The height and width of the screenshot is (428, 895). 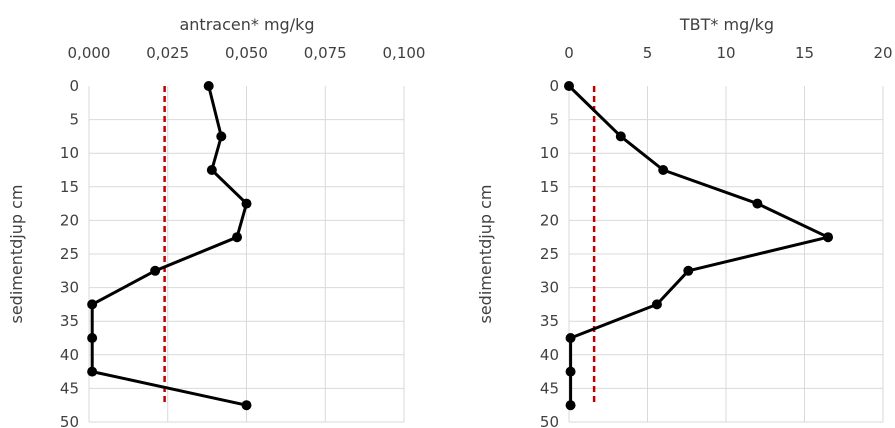 What do you see at coordinates (726, 24) in the screenshot?
I see `x-axis-title: TBT* mg/kg` at bounding box center [726, 24].